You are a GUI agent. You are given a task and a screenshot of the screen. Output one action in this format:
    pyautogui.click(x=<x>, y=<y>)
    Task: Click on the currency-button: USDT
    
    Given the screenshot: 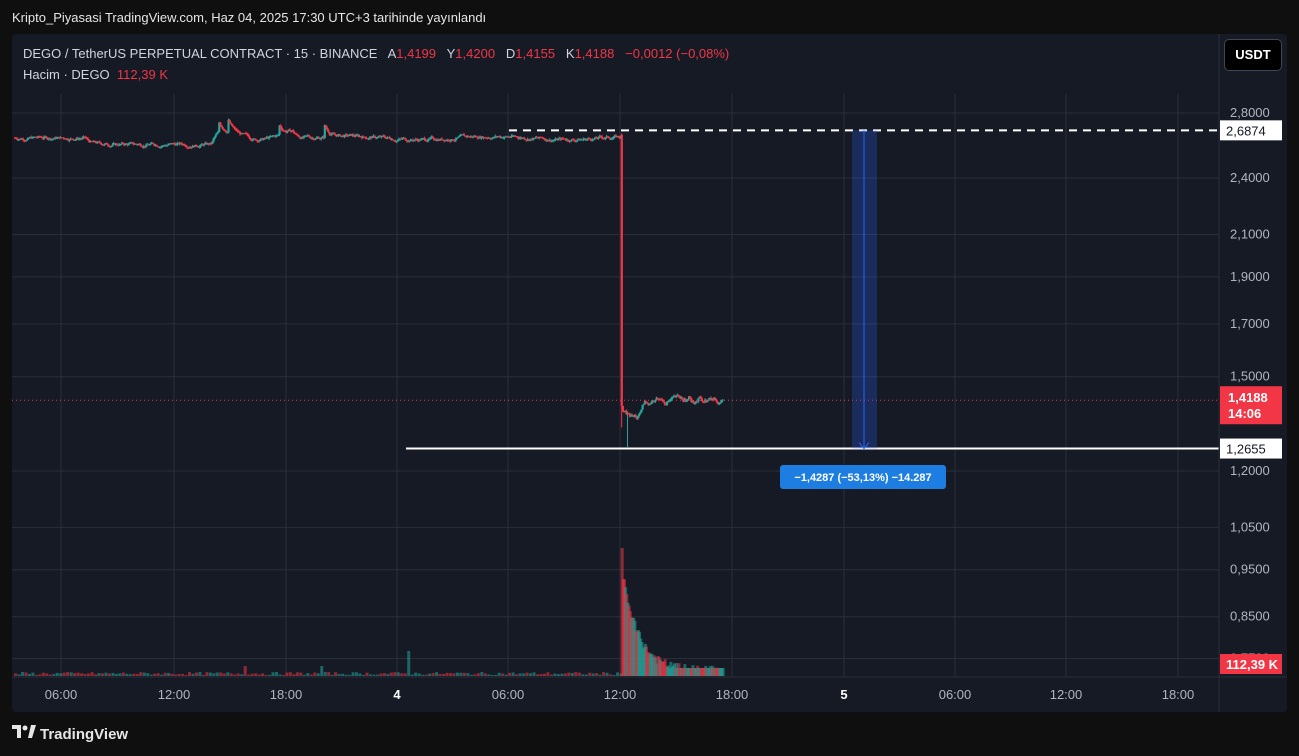 What is the action you would take?
    pyautogui.click(x=1253, y=55)
    